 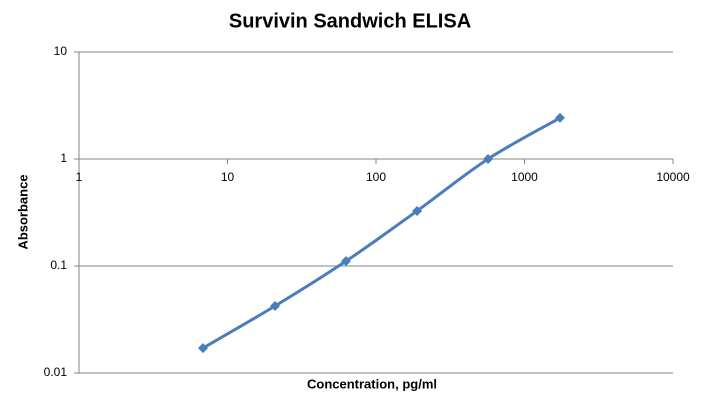 I want to click on x-tick-label: 10, so click(x=228, y=177).